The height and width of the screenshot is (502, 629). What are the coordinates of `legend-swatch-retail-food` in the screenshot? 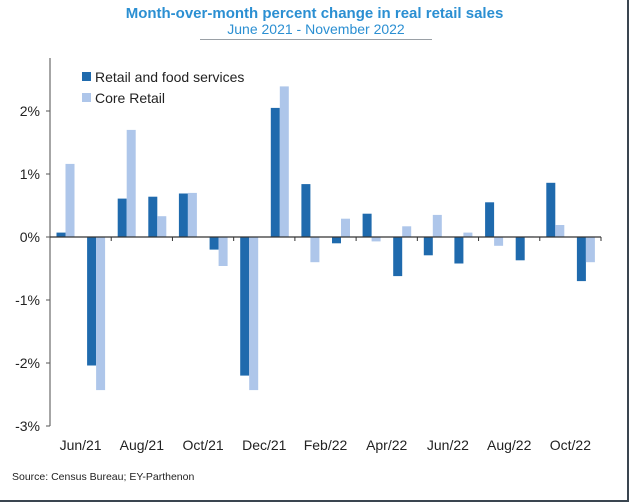 It's located at (86, 76).